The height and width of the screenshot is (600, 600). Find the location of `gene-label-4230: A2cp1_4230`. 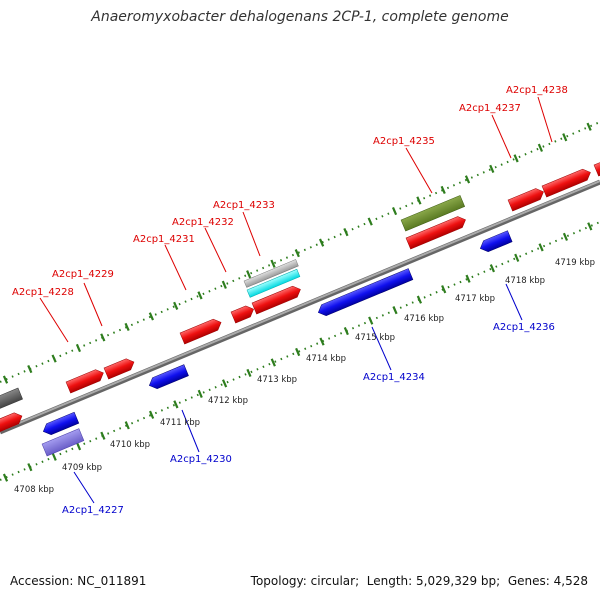

gene-label-4230: A2cp1_4230 is located at coordinates (201, 459).